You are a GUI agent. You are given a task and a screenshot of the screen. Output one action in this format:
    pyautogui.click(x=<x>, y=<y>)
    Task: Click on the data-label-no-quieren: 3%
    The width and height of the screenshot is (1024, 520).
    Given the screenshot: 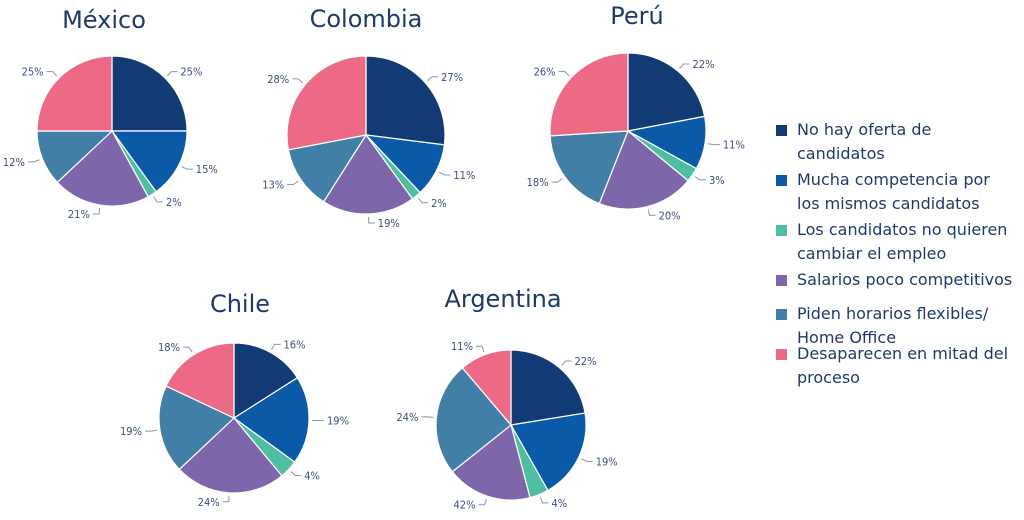 What is the action you would take?
    pyautogui.click(x=717, y=180)
    